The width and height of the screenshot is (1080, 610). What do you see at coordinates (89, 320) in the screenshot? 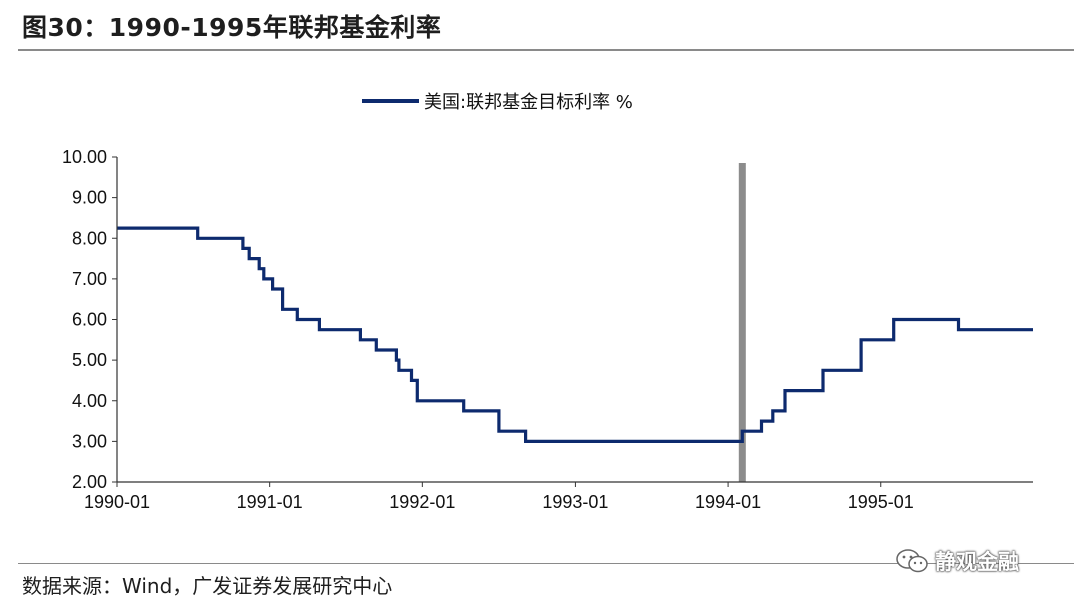
I see `y-tick-label: 6.00` at bounding box center [89, 320].